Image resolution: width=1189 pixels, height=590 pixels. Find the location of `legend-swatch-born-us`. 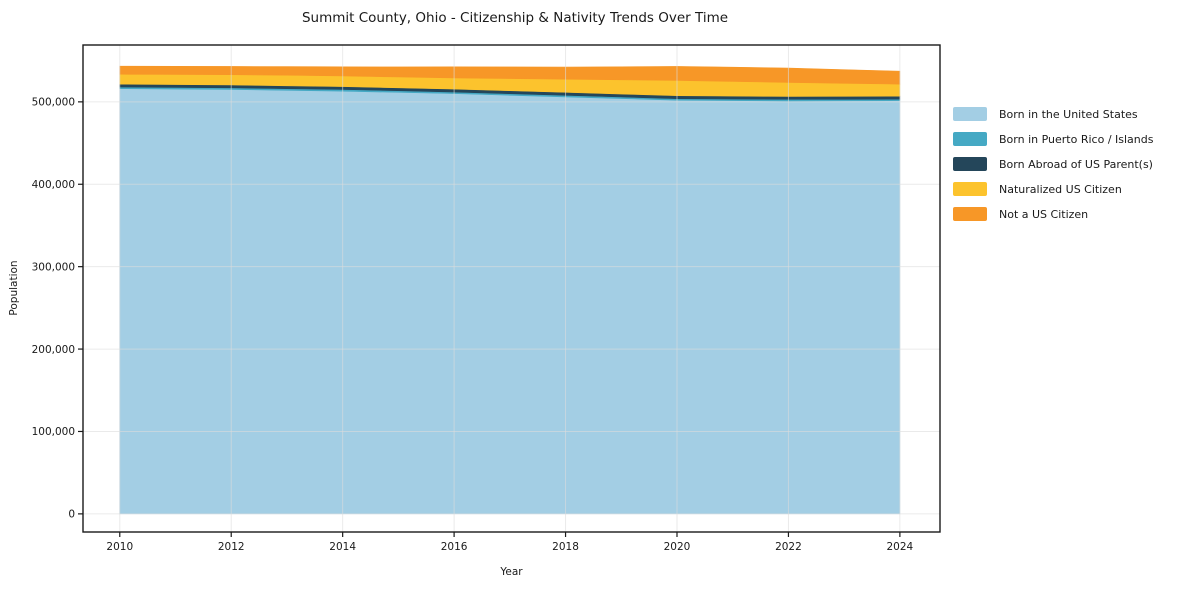

legend-swatch-born-us is located at coordinates (970, 114).